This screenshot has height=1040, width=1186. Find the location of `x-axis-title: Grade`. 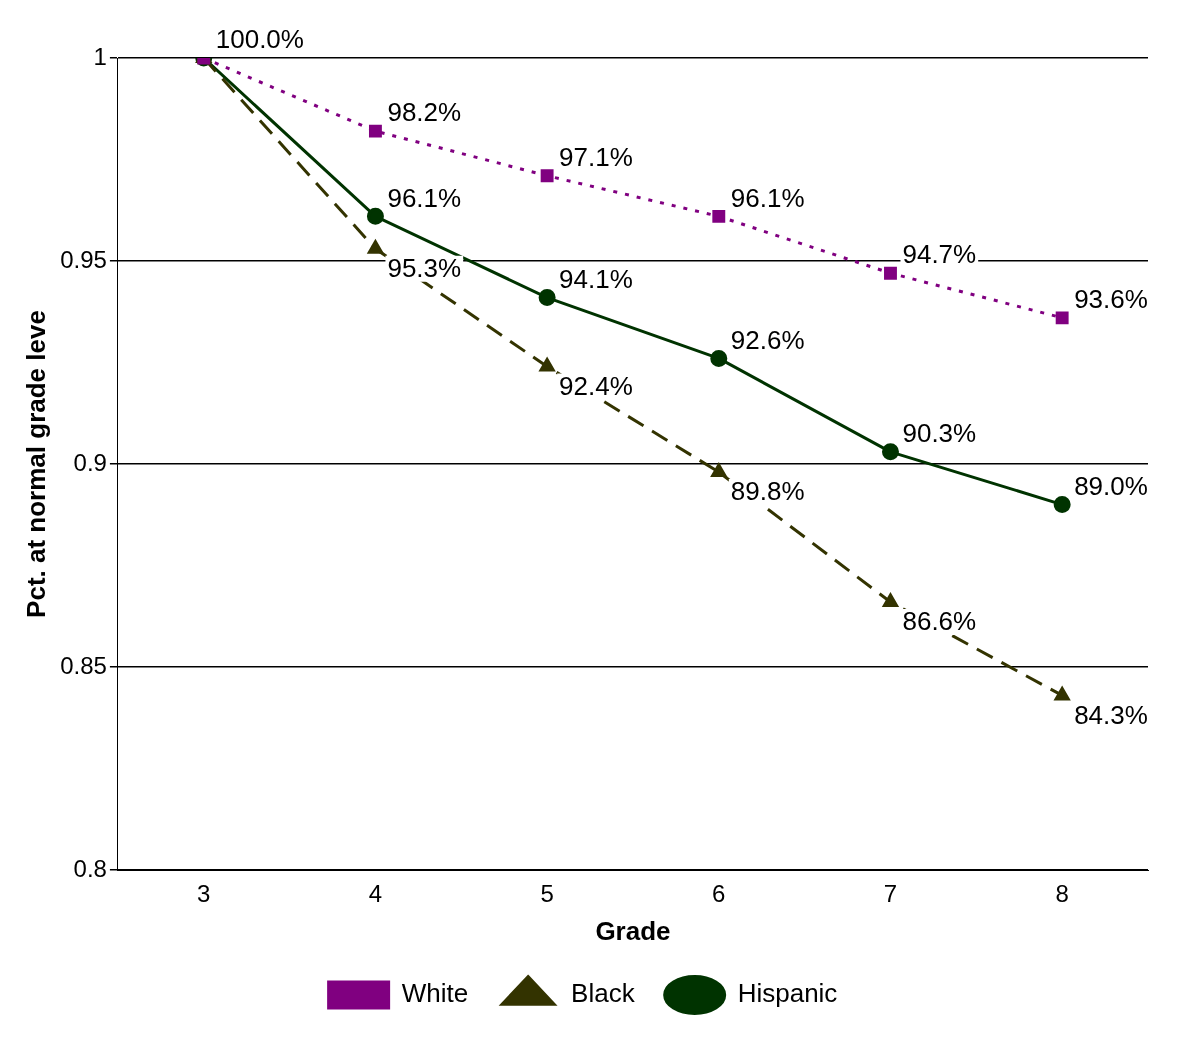

x-axis-title: Grade is located at coordinates (633, 930).